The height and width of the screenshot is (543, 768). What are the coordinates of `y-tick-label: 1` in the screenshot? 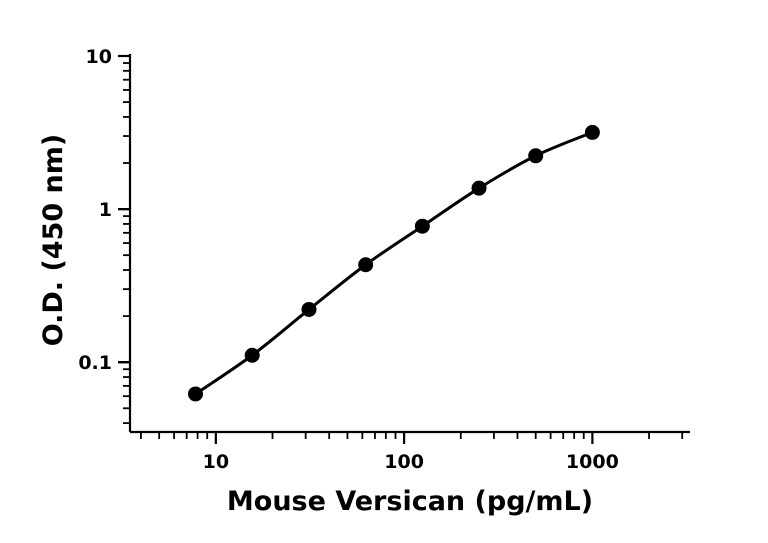 It's located at (105, 210).